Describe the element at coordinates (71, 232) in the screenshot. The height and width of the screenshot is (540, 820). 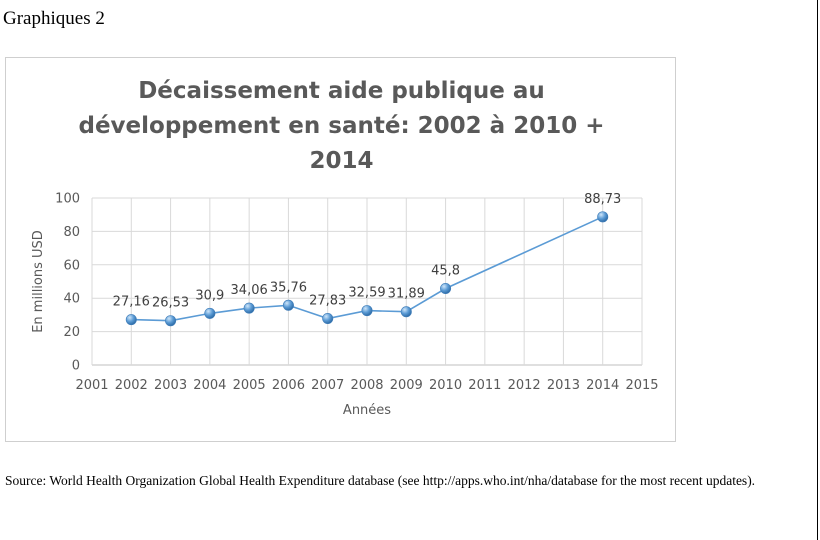
I see `y-tick-label: 80` at that location.